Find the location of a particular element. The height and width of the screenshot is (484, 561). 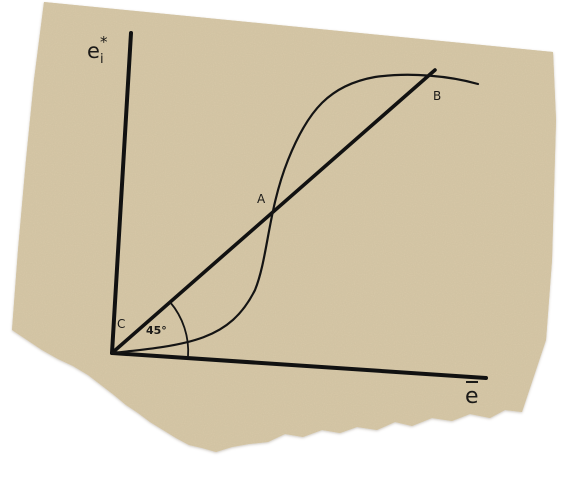

point-a-label: A is located at coordinates (261, 199).